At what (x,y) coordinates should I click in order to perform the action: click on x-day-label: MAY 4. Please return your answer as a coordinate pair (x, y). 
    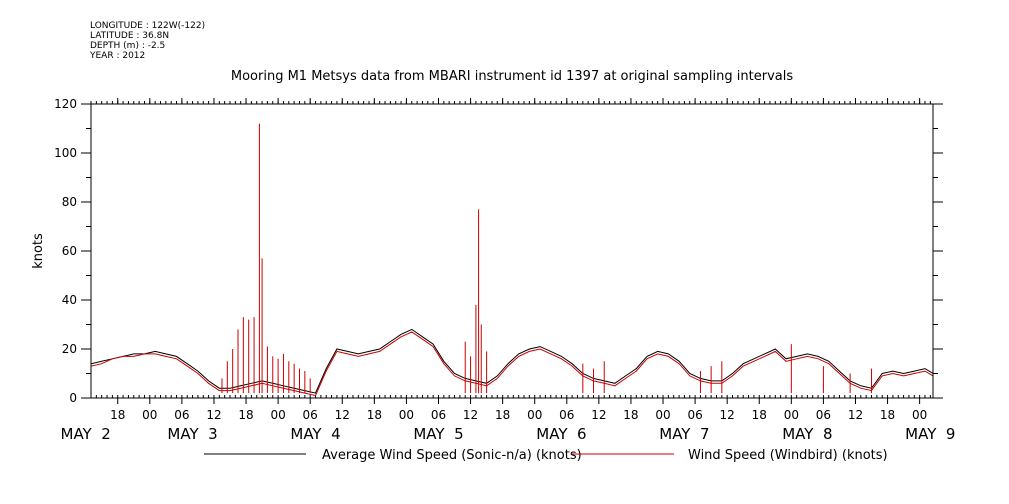
    Looking at the image, I should click on (315, 434).